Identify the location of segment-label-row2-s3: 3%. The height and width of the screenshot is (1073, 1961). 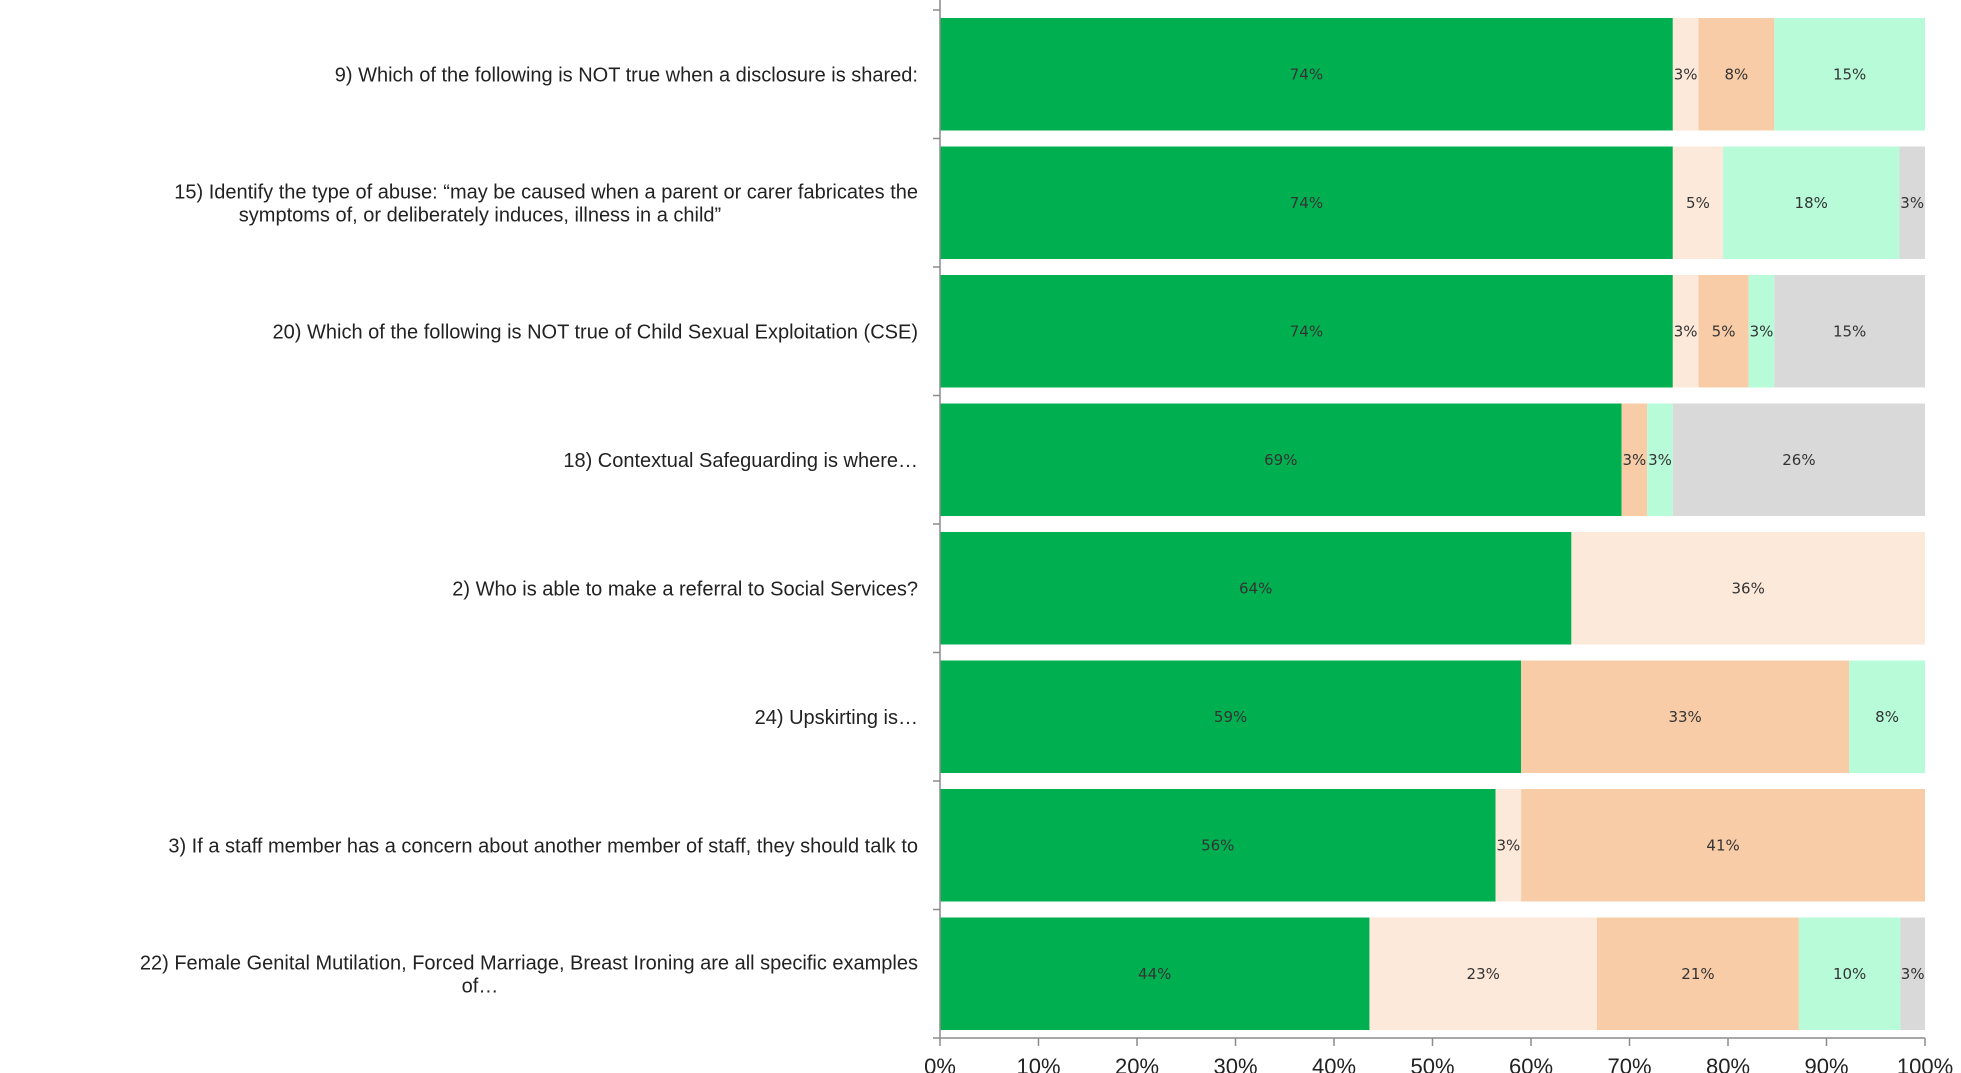
(1762, 331).